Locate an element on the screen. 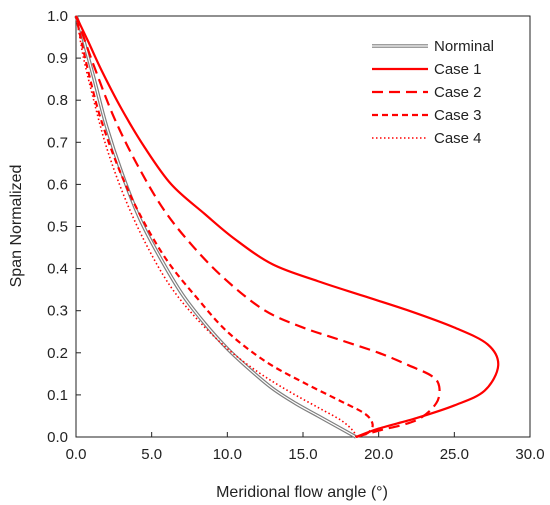  x-tick-label: 5.0 is located at coordinates (151, 454).